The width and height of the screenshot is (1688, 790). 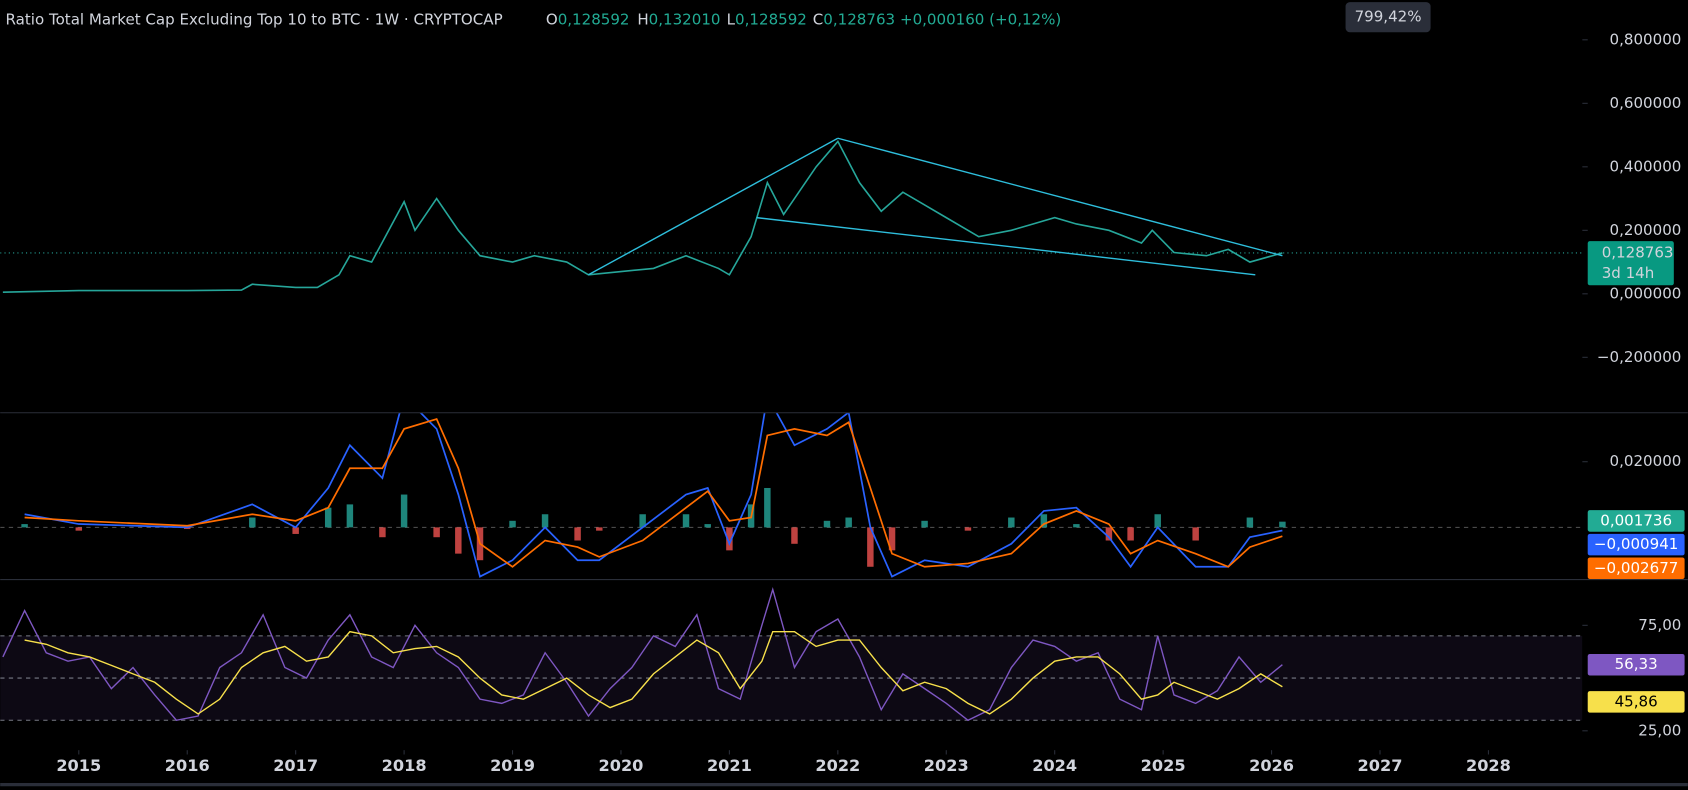 I want to click on x-tick-label: 2017, so click(x=295, y=765).